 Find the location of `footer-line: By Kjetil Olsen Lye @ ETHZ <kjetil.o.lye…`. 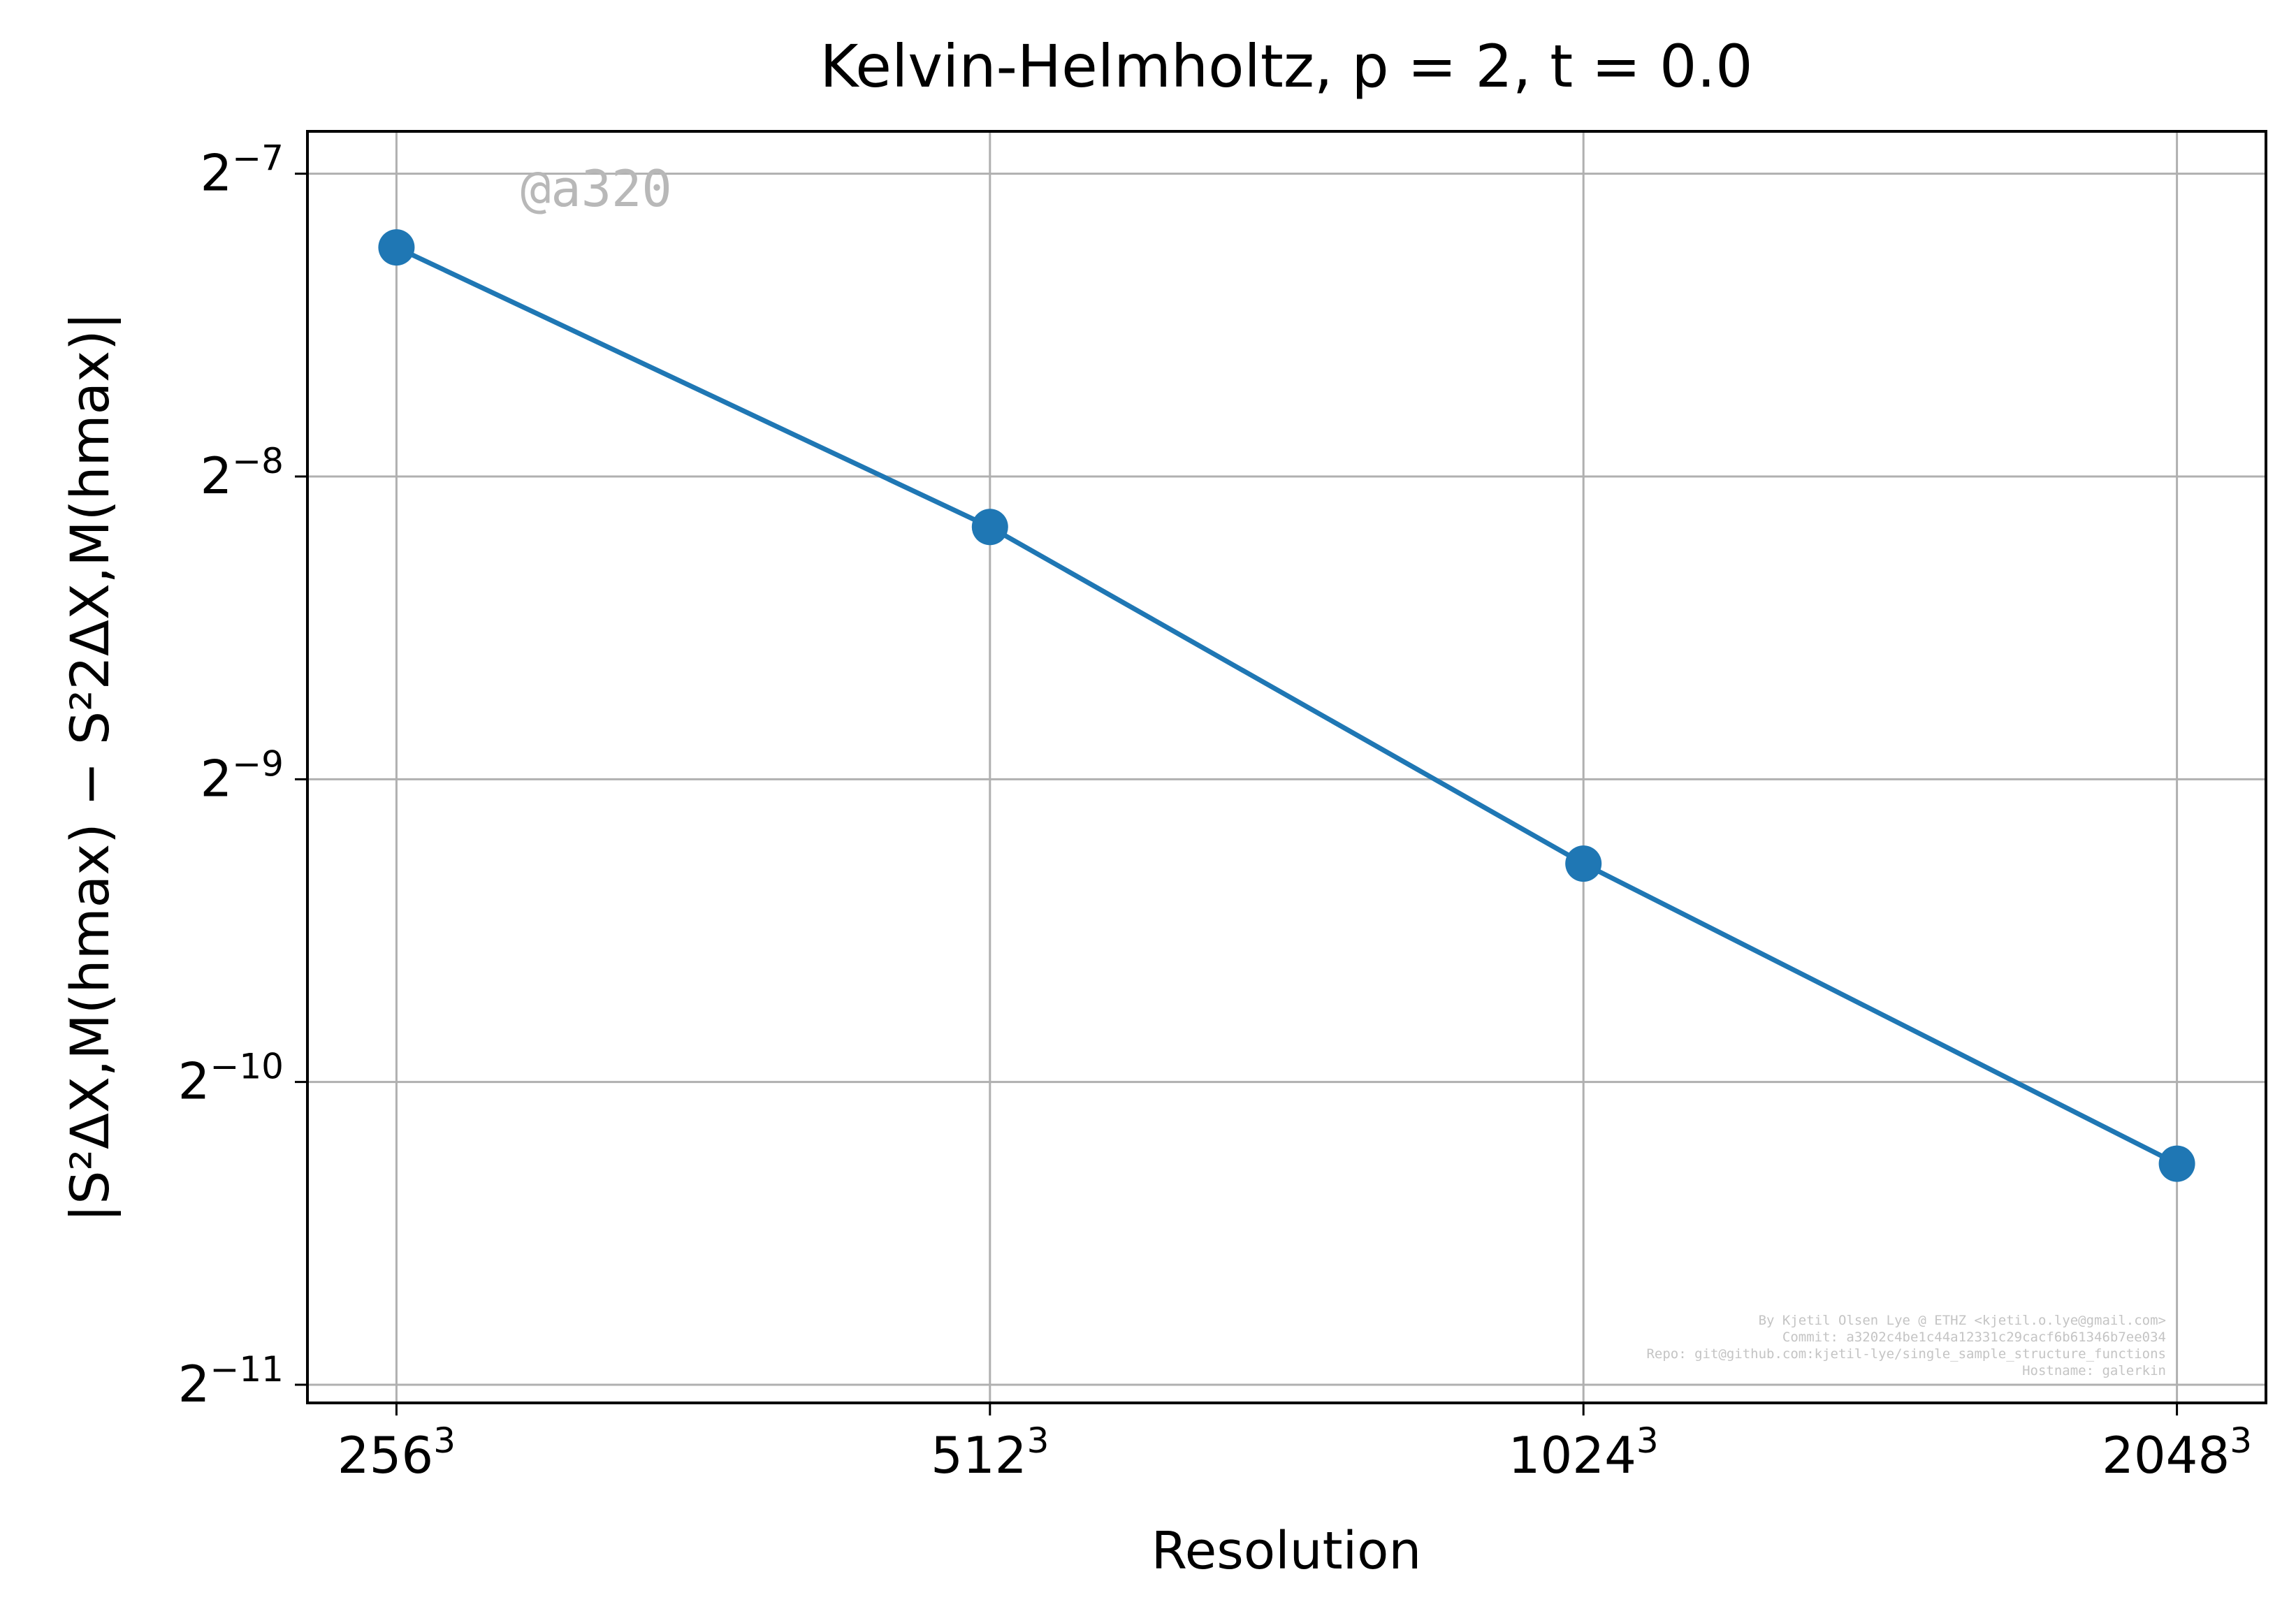

footer-line: By Kjetil Olsen Lye @ ETHZ <kjetil.o.lye… is located at coordinates (1962, 1320).